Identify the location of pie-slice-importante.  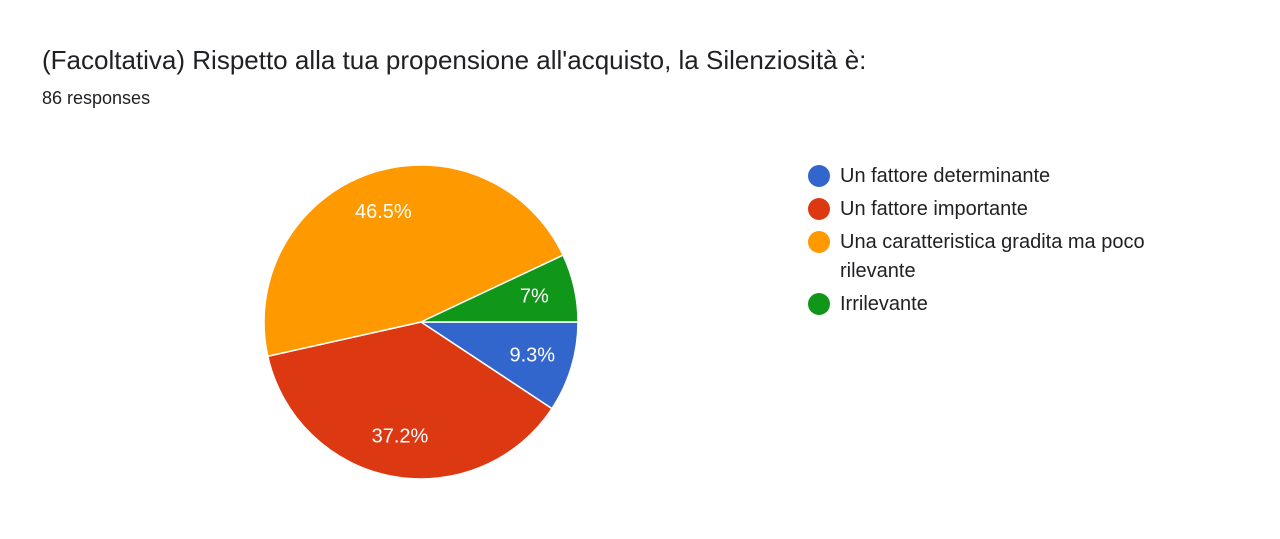
(409, 400).